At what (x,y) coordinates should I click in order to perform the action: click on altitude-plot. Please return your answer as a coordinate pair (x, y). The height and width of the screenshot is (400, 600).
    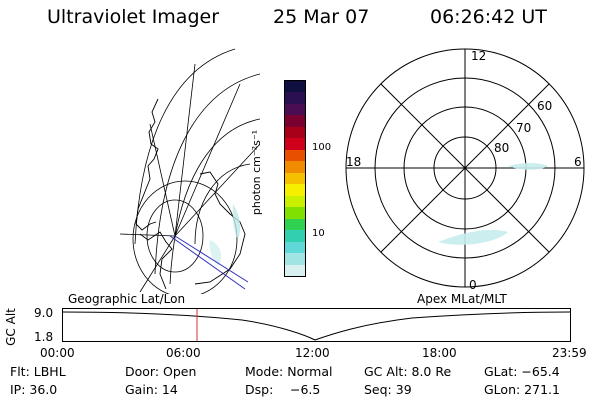
    Looking at the image, I should click on (316, 325).